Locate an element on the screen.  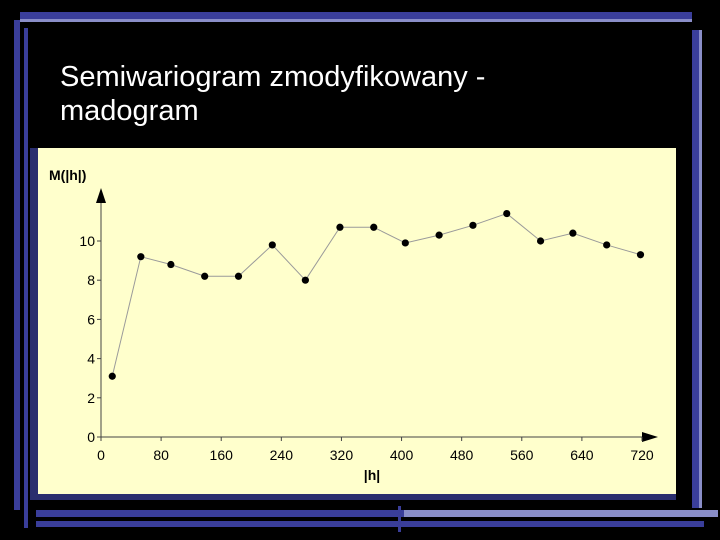
x-axis-arrow is located at coordinates (650, 437).